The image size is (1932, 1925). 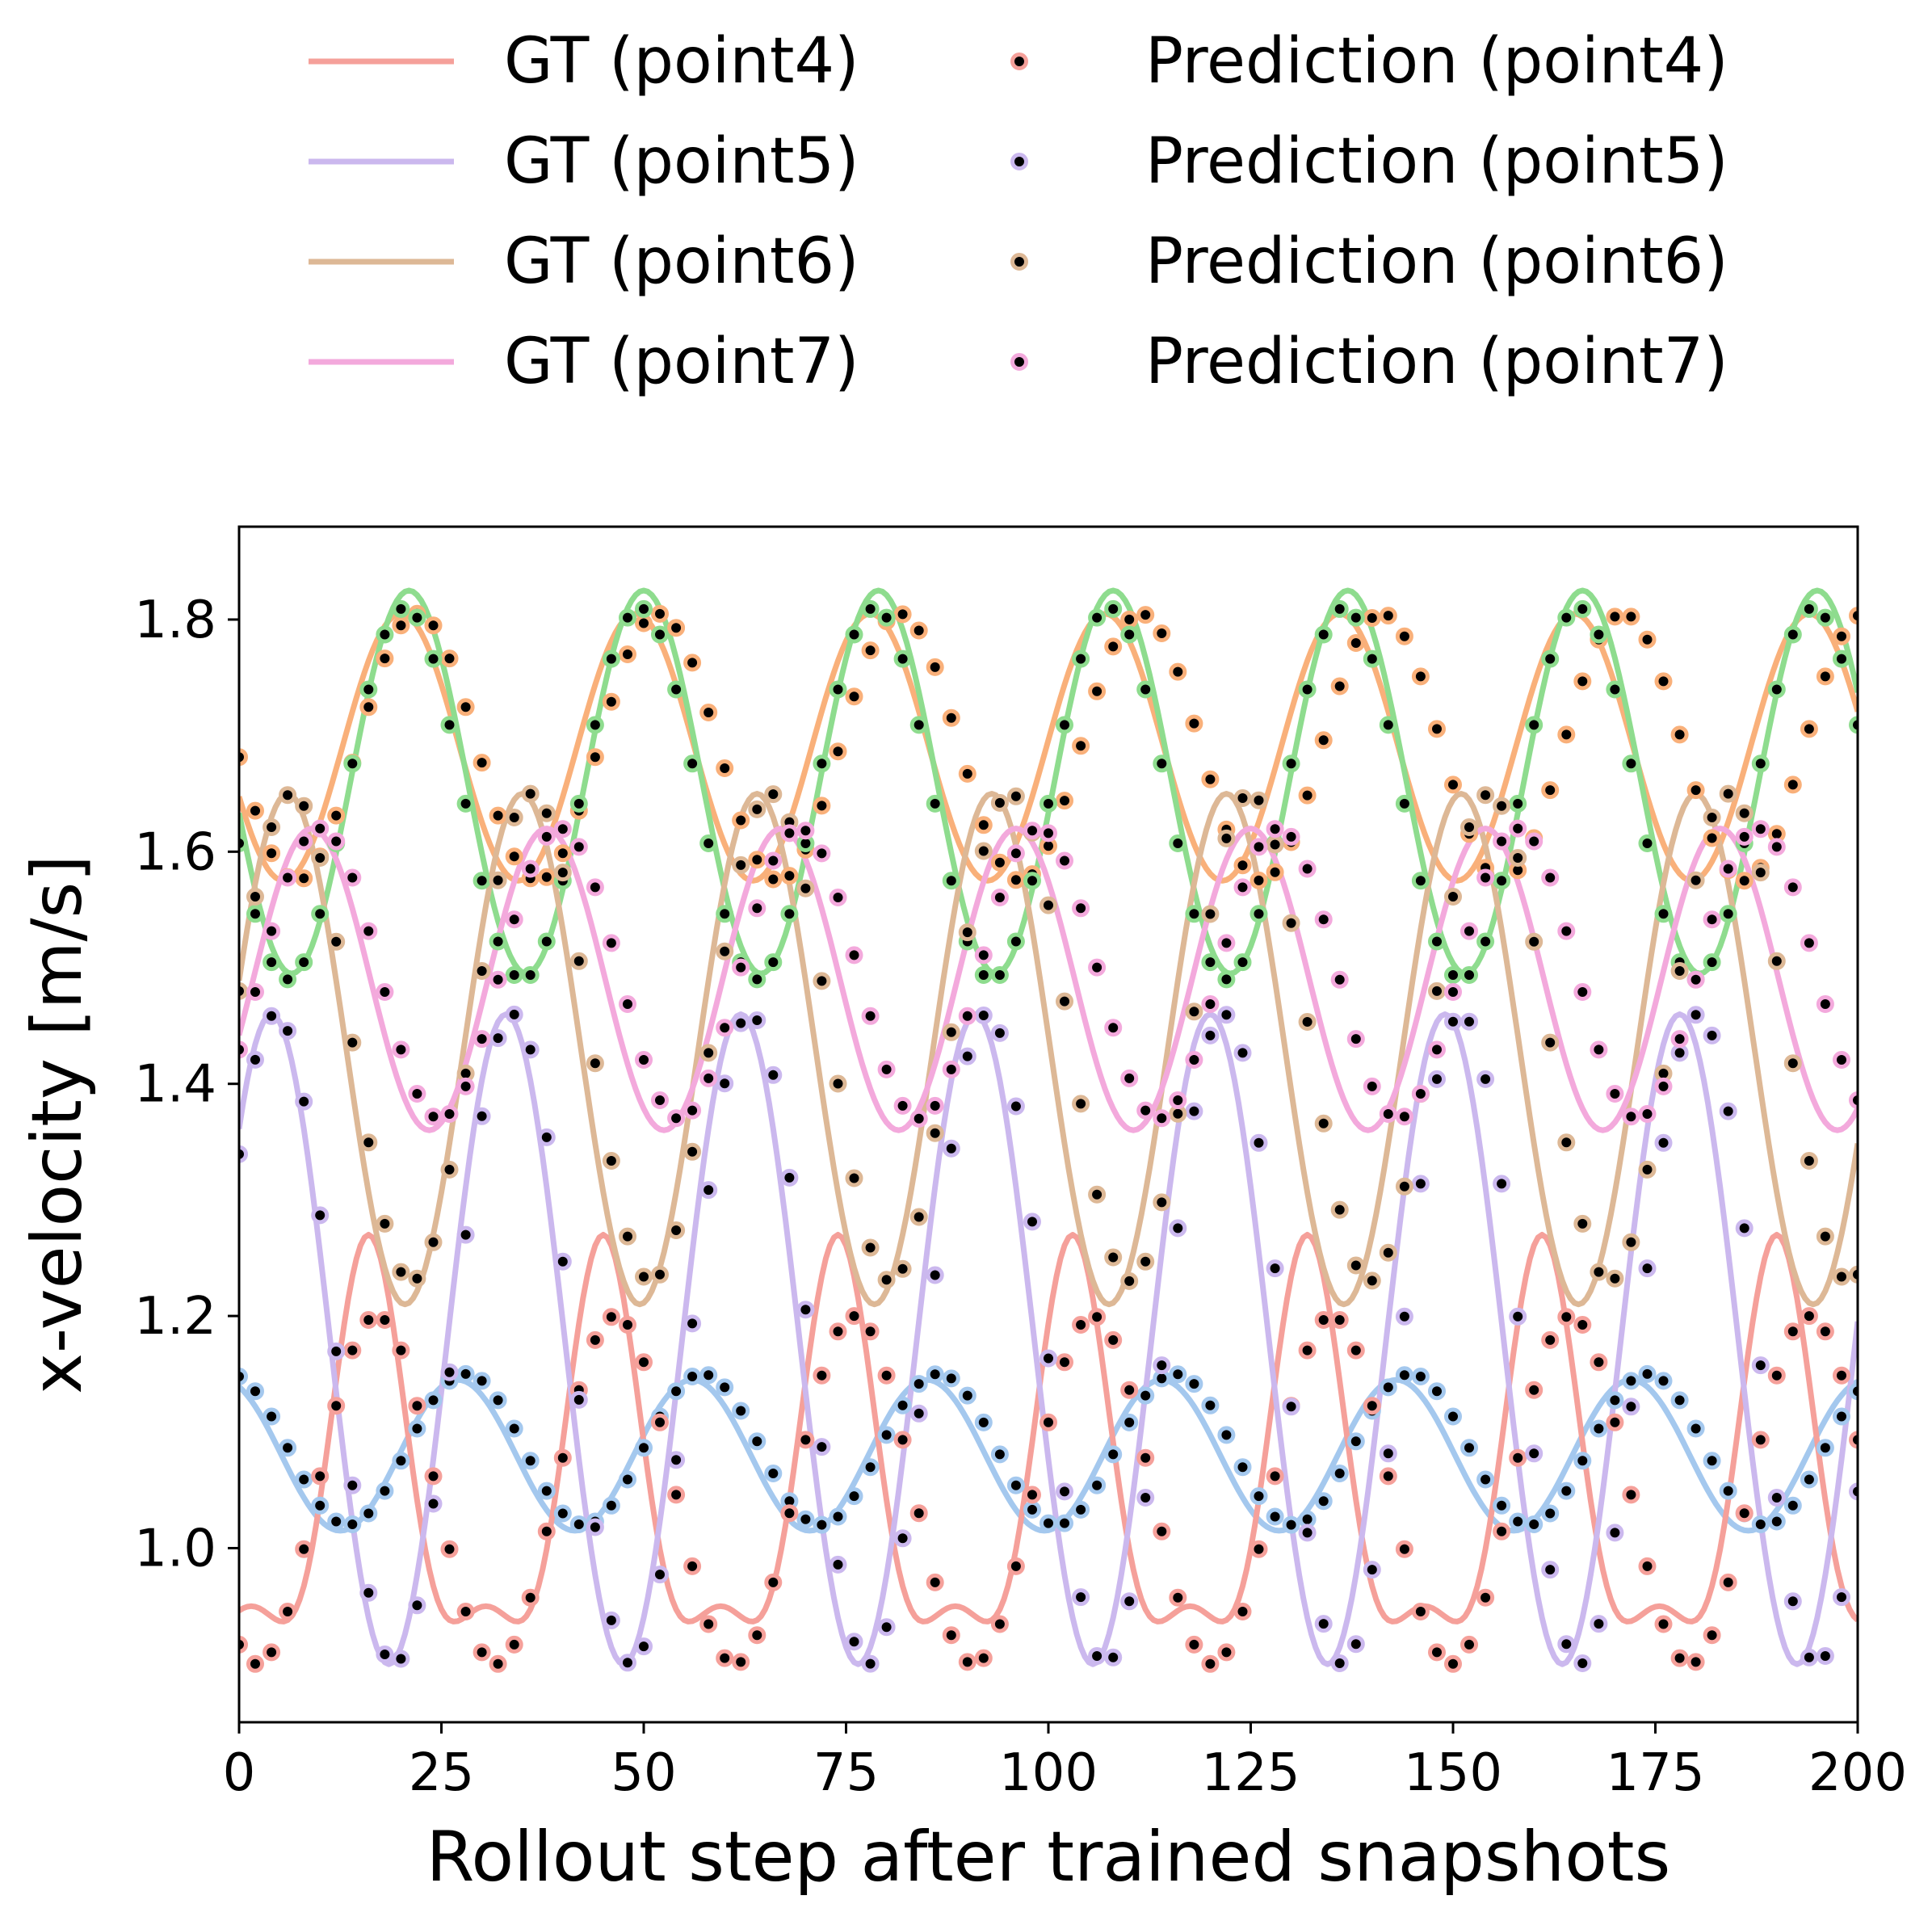 I want to click on legend-entry: GT (point4), so click(x=584, y=61).